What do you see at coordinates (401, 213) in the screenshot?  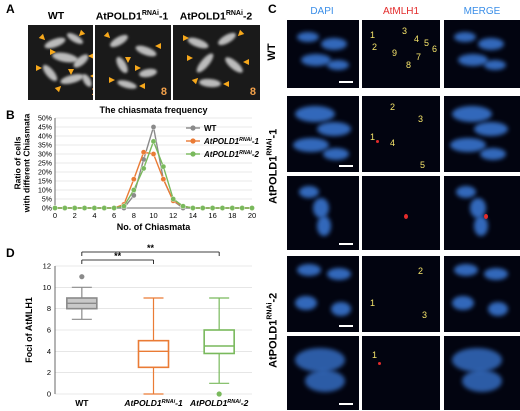 I see `mlh1-image-rnai1-b` at bounding box center [401, 213].